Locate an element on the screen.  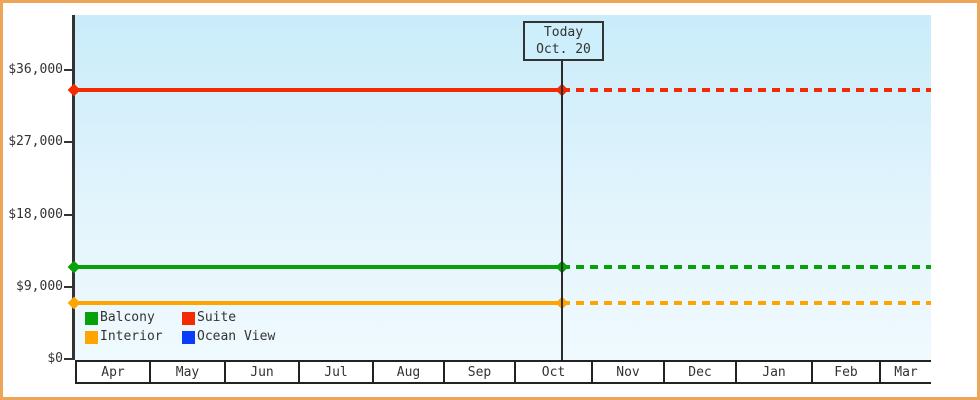
legend-item-suite: Suite is located at coordinates (228, 318).